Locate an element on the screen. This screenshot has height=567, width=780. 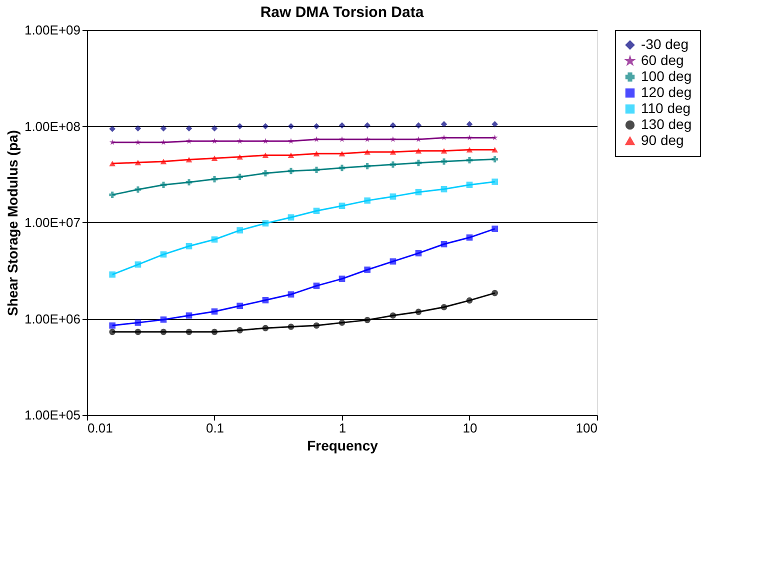
x-tick-label: 0.1 is located at coordinates (215, 428).